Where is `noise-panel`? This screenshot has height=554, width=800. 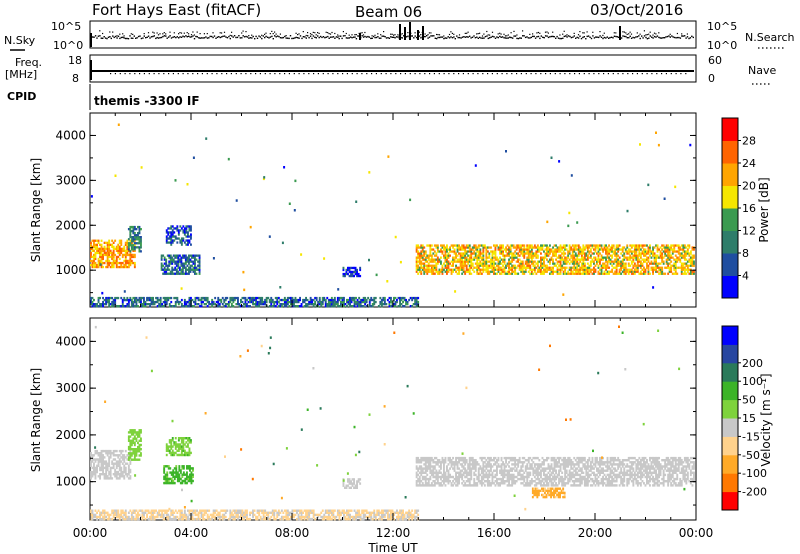 noise-panel is located at coordinates (393, 34).